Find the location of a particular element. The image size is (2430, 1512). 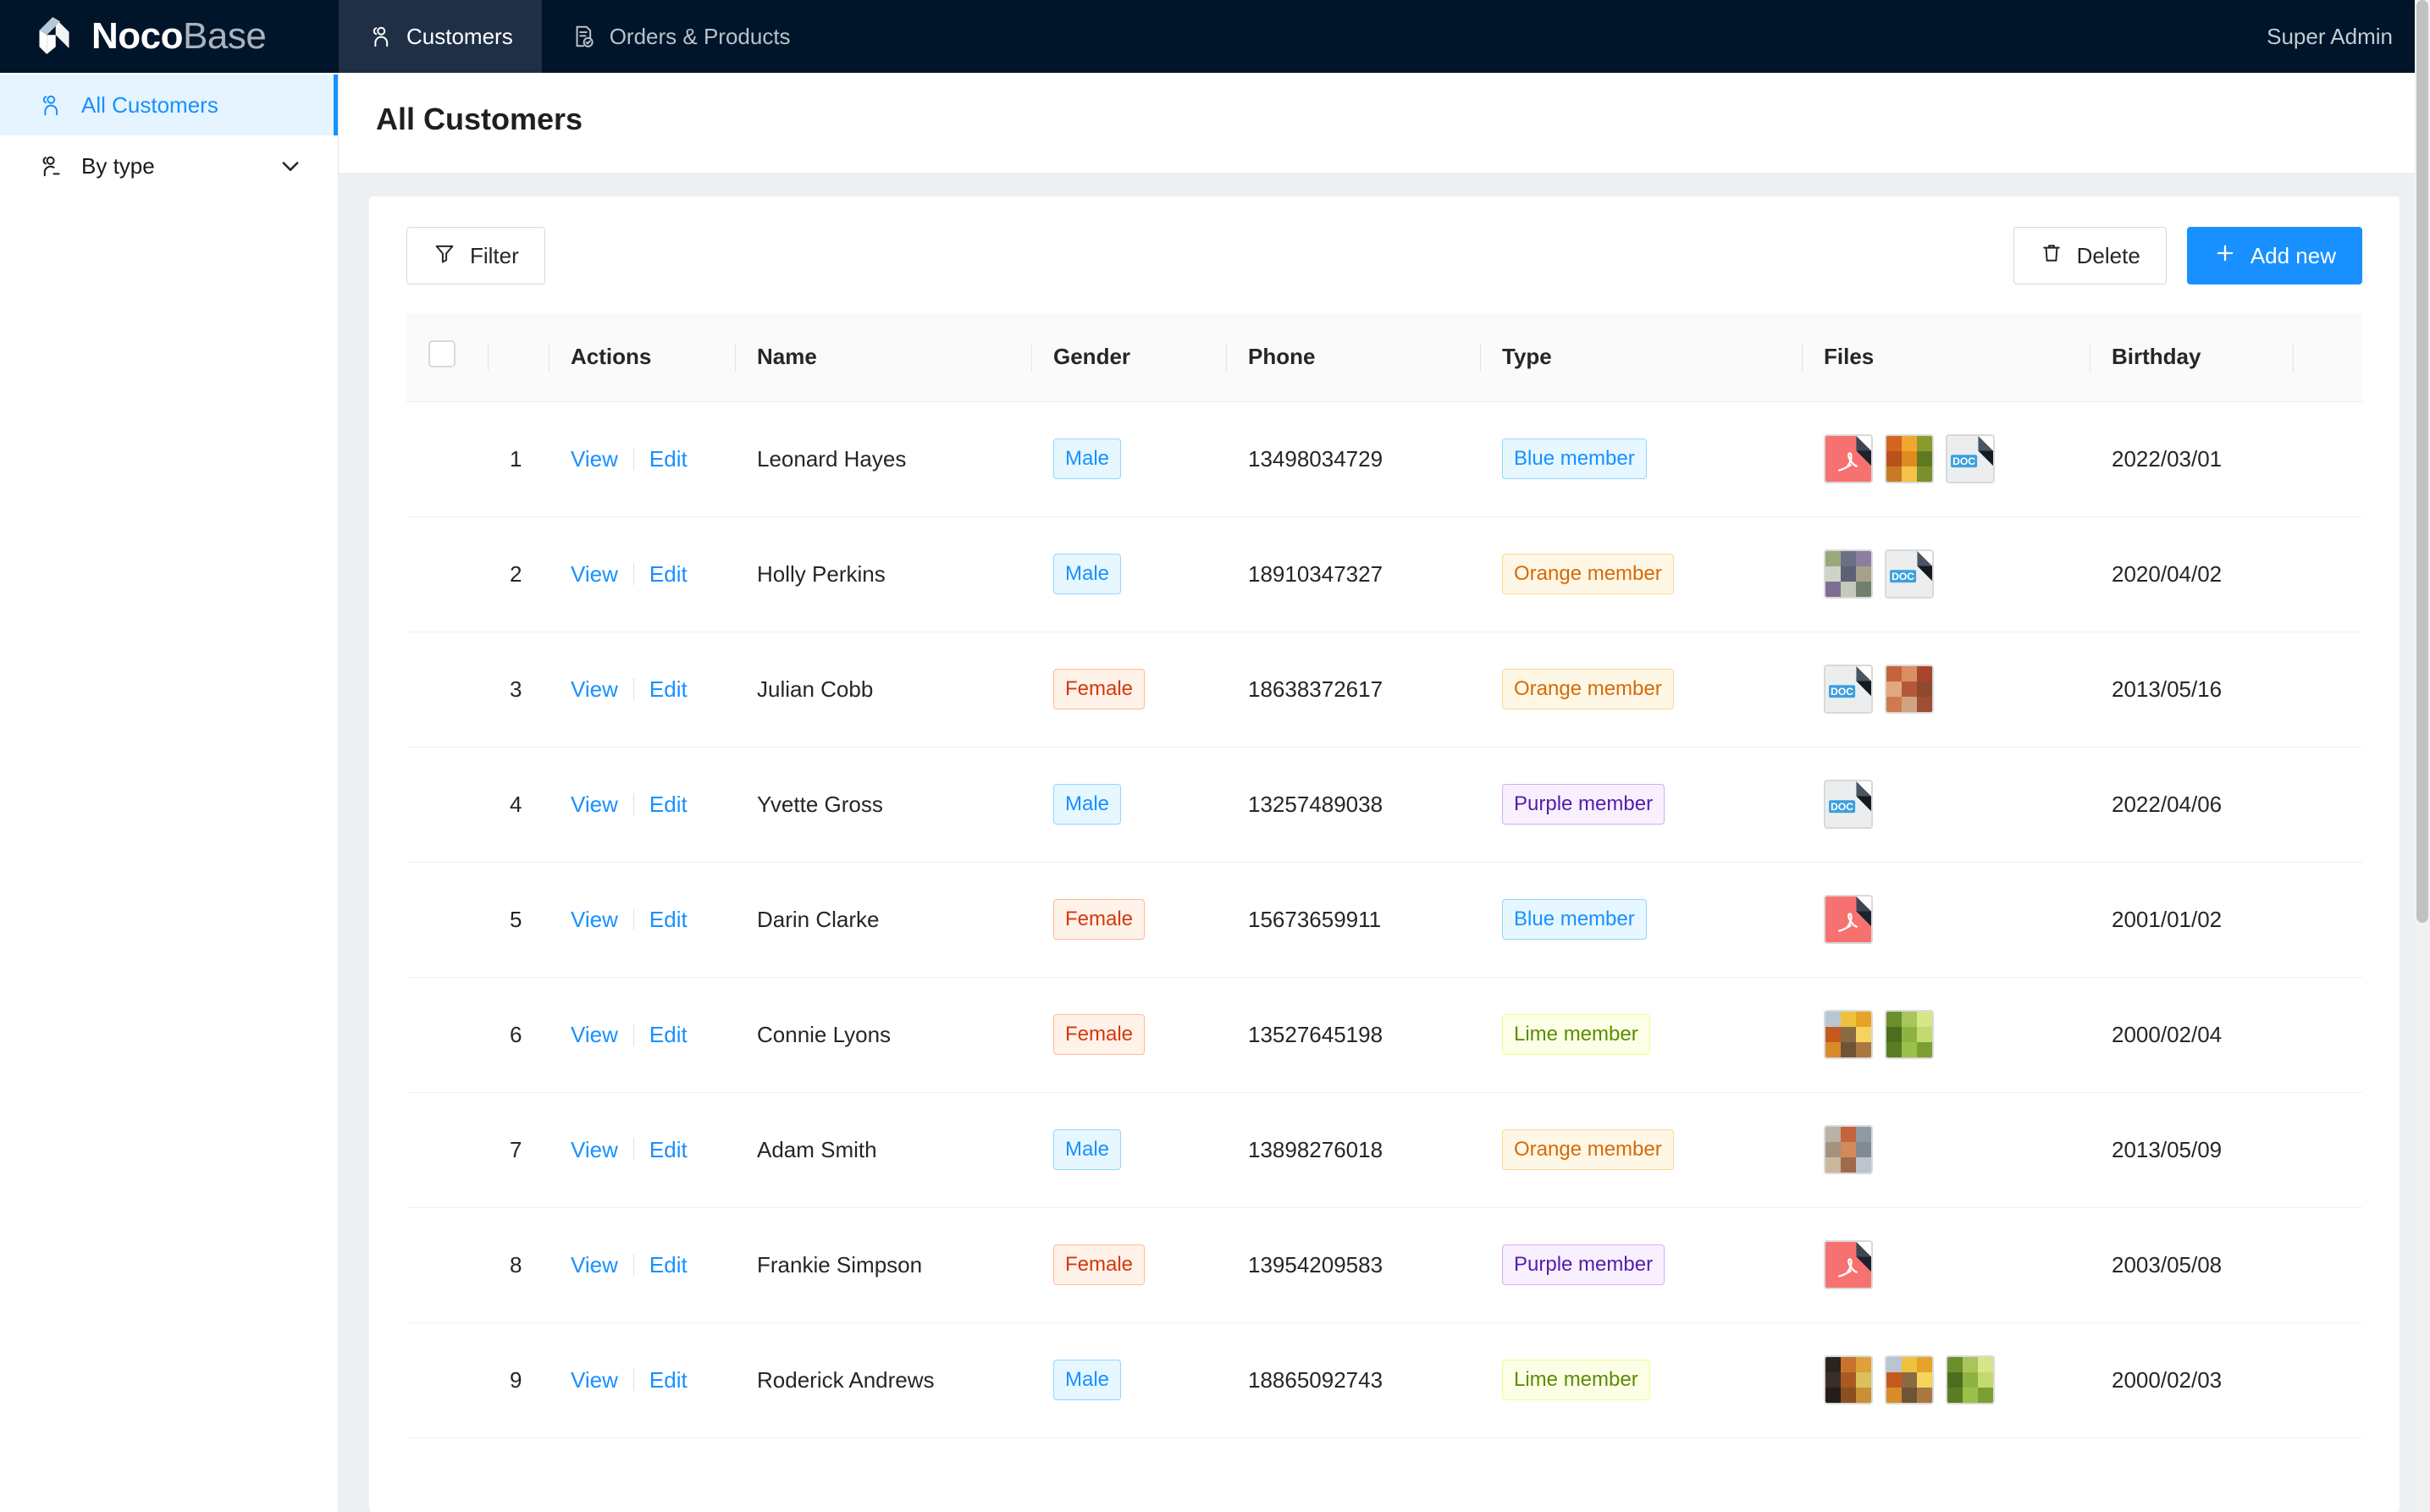

delete-button-label: Delete is located at coordinates (2108, 255).